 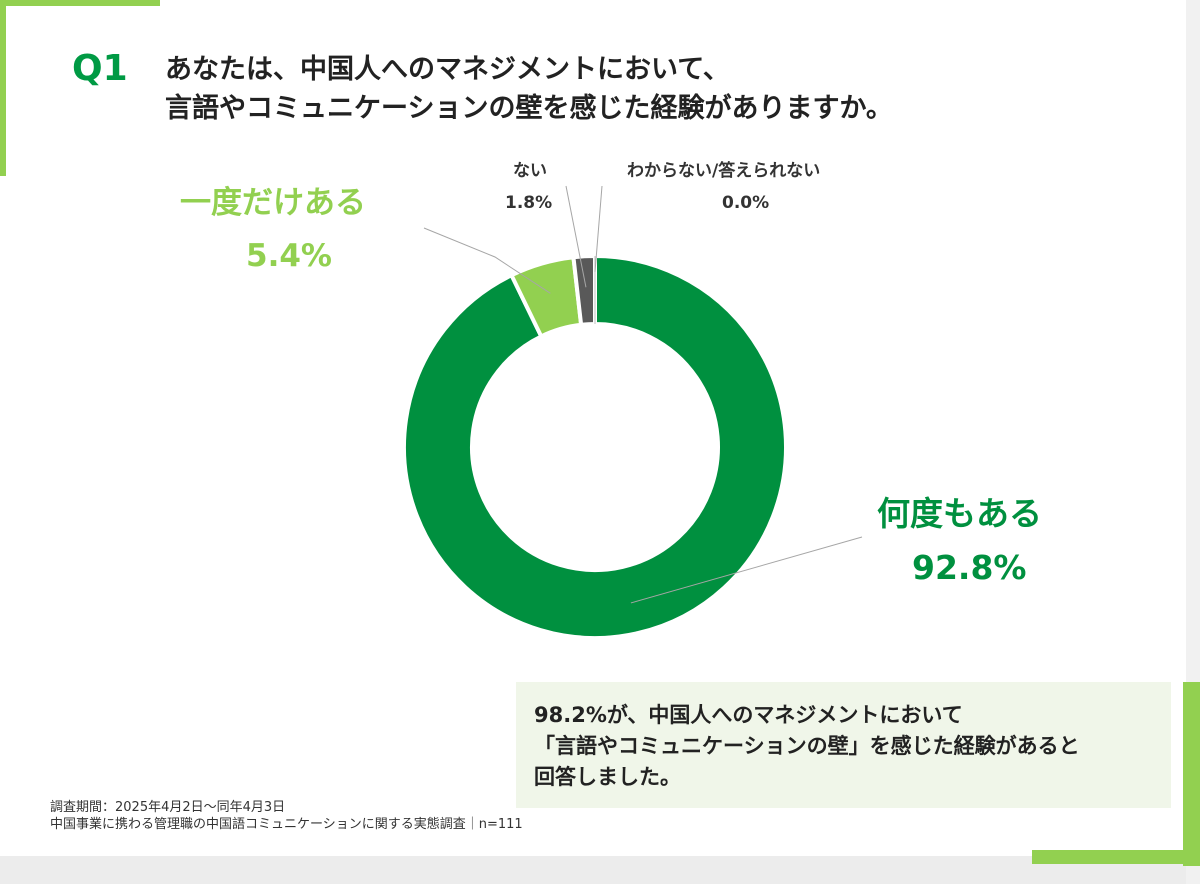 I want to click on label-none-category: ない, so click(x=530, y=171).